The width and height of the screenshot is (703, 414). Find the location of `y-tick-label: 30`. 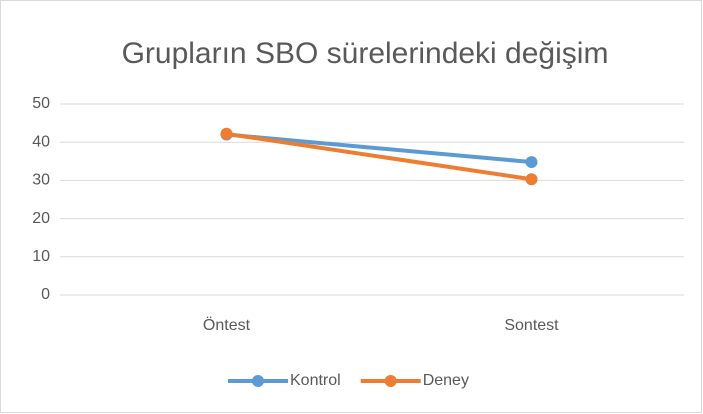

y-tick-label: 30 is located at coordinates (41, 180).